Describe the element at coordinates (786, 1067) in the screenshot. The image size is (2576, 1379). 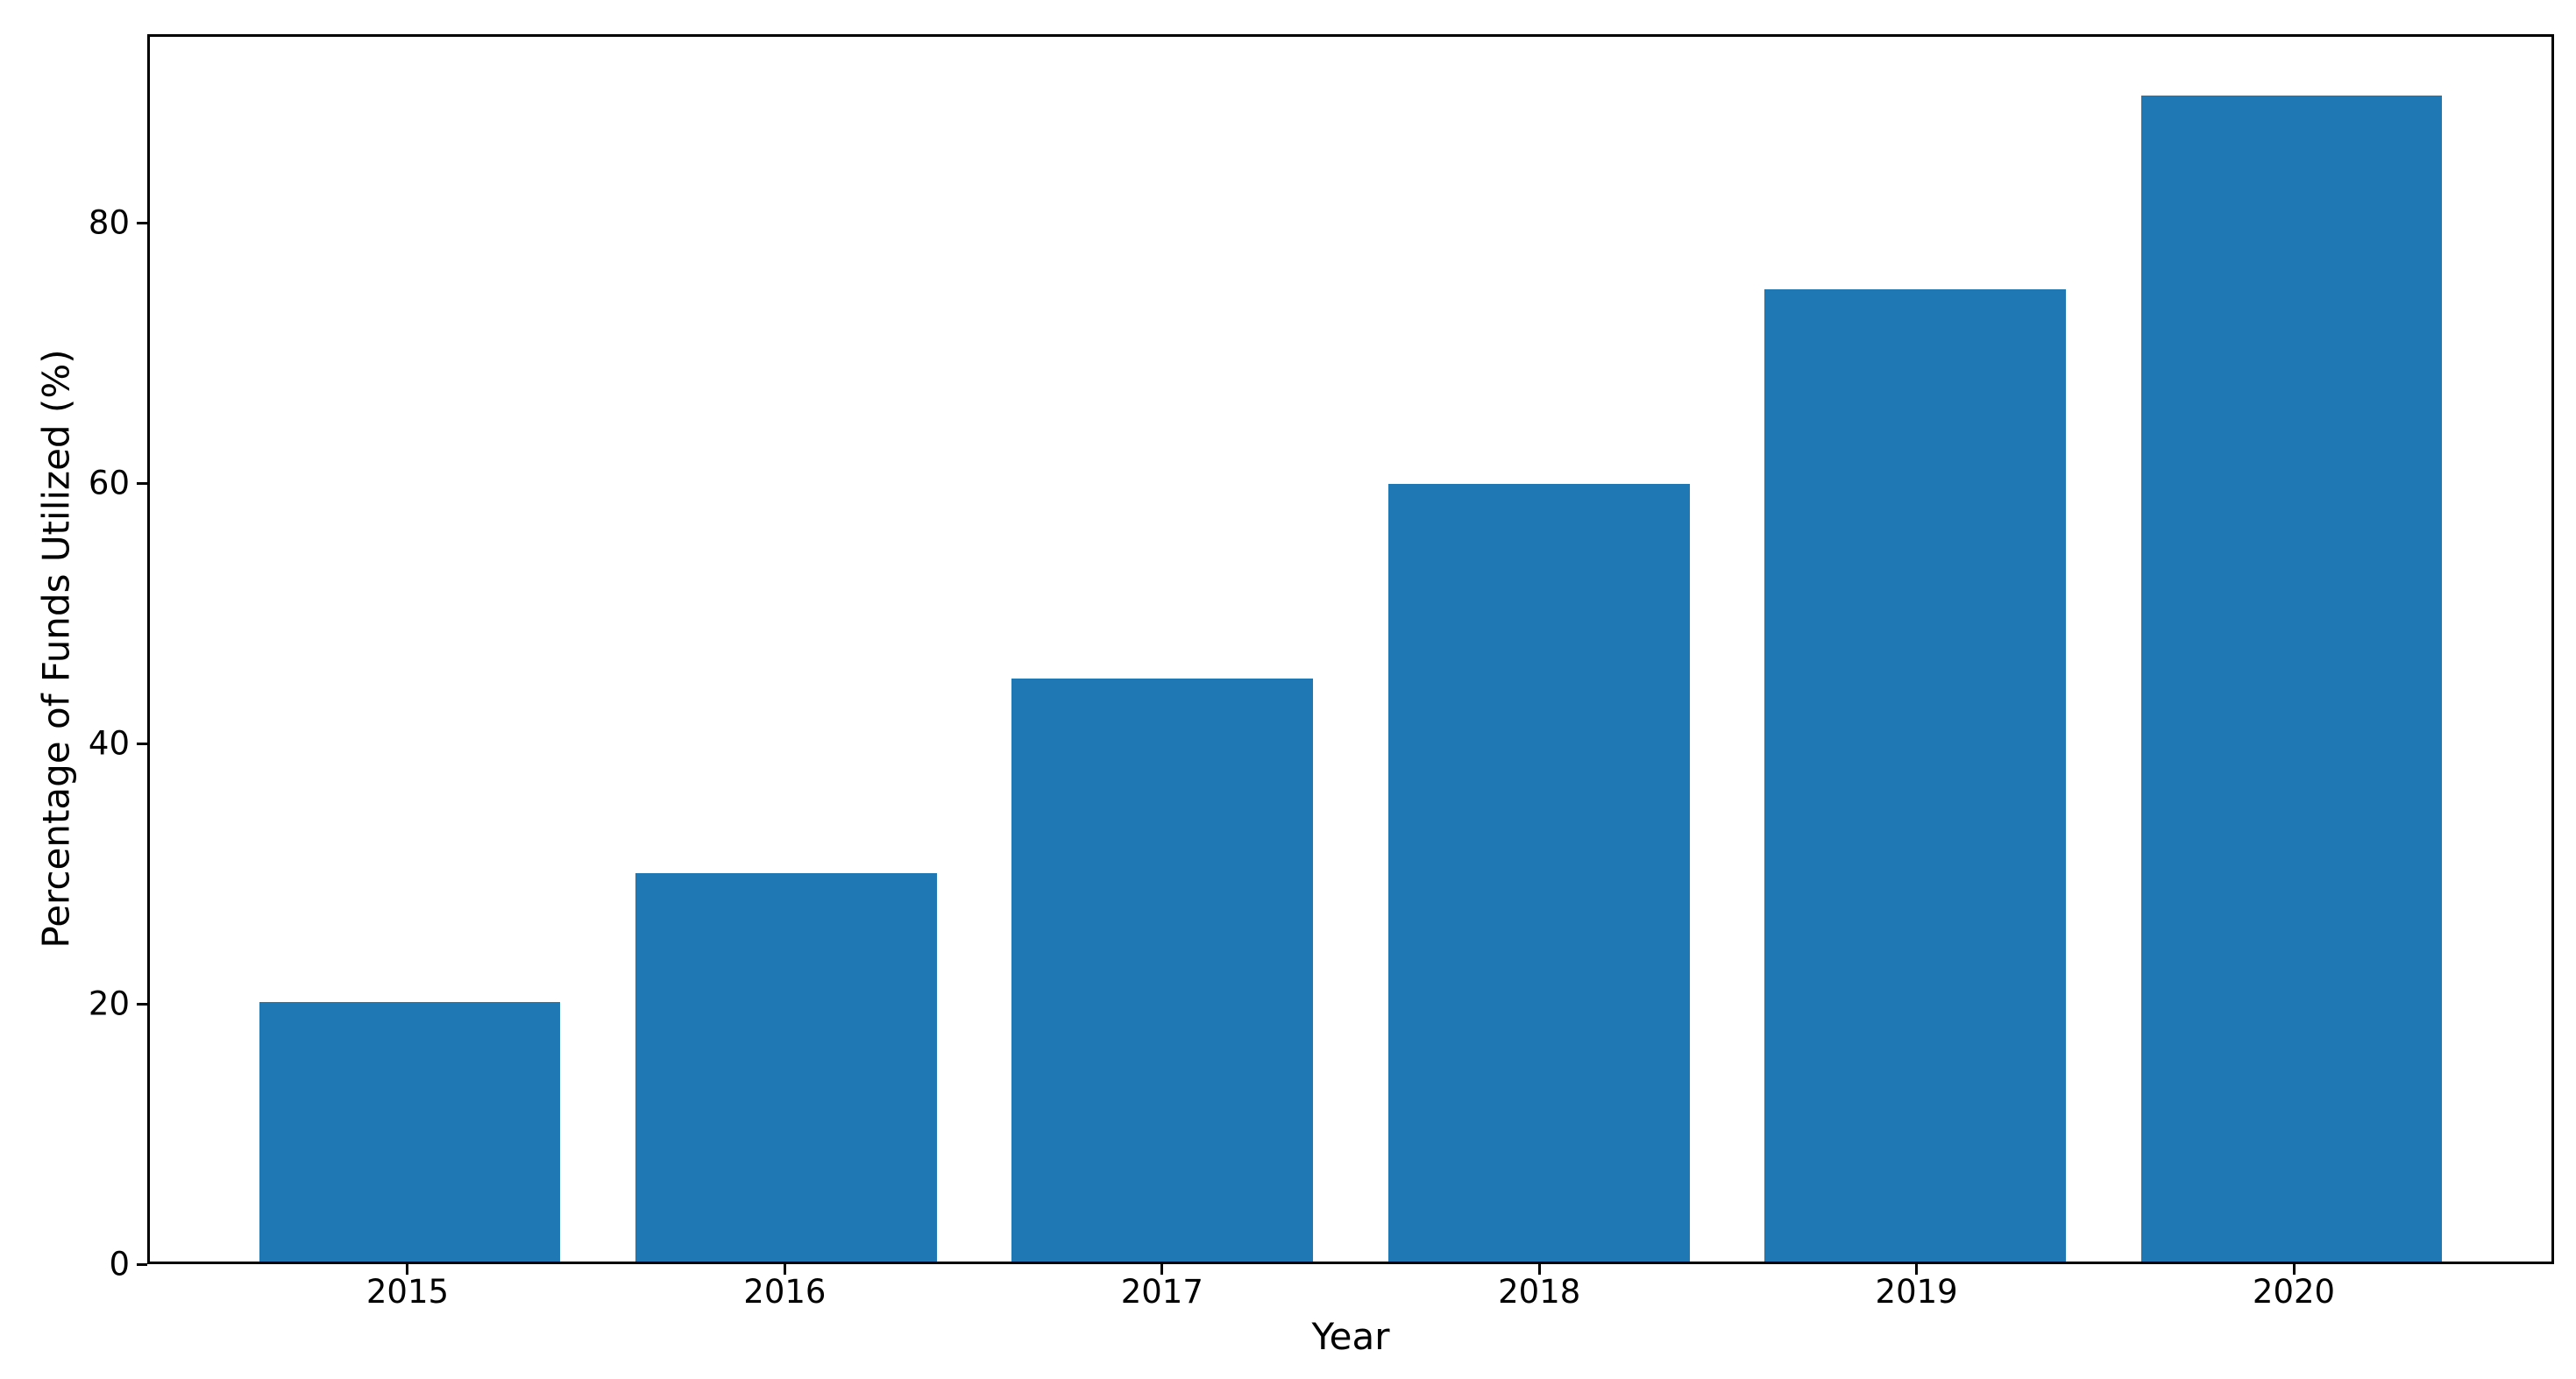
I see `bar-2016` at that location.